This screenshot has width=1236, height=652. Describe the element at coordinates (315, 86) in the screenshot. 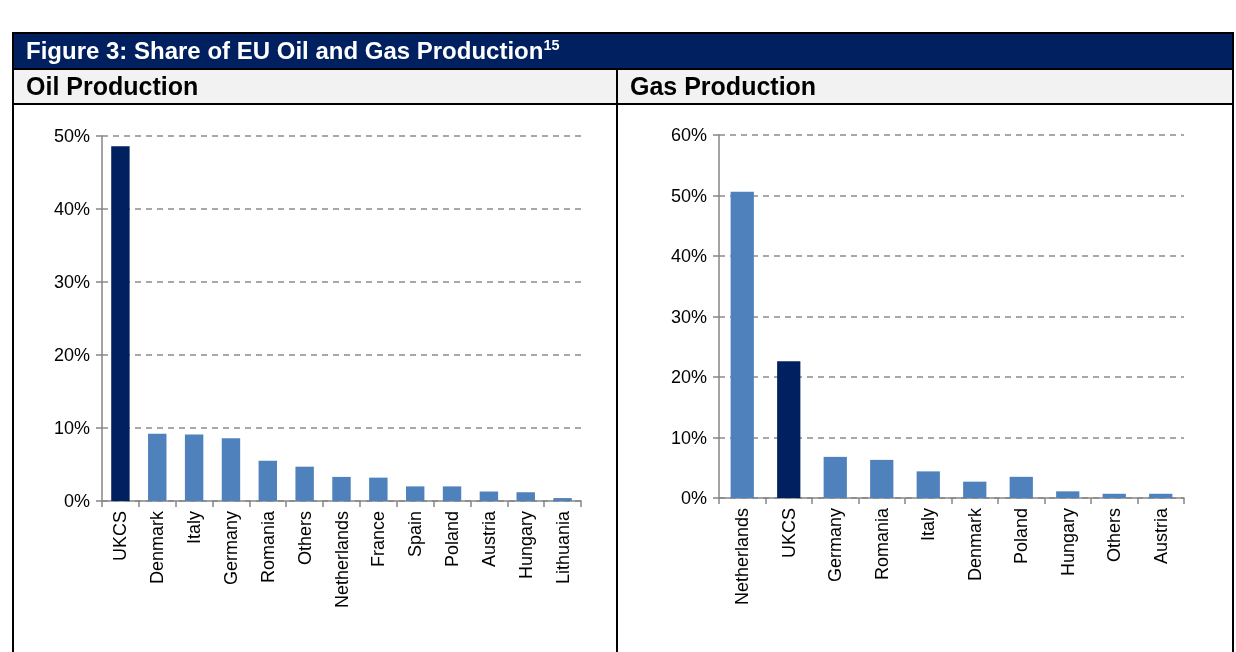

I see `chart-subtitle: Oil Production` at that location.